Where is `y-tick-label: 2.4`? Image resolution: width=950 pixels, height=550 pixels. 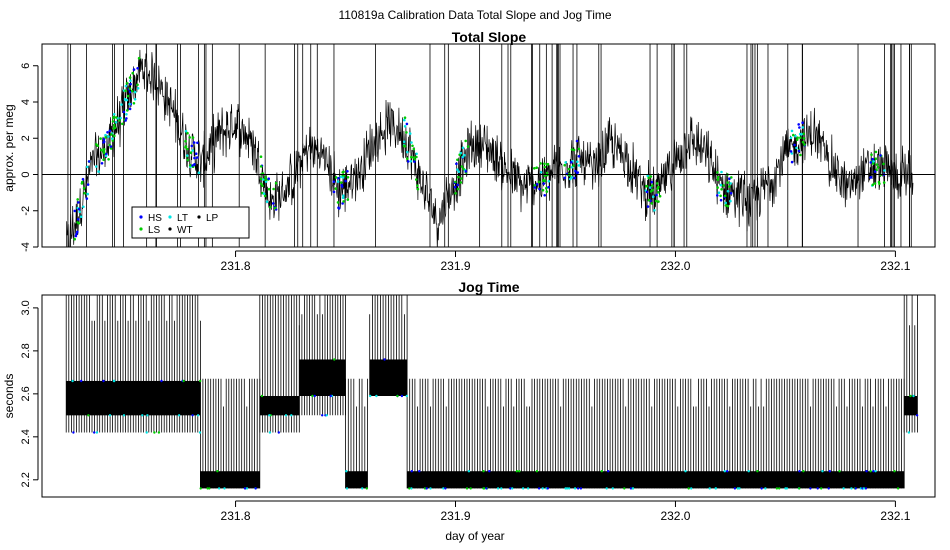 y-tick-label: 2.4 is located at coordinates (26, 436).